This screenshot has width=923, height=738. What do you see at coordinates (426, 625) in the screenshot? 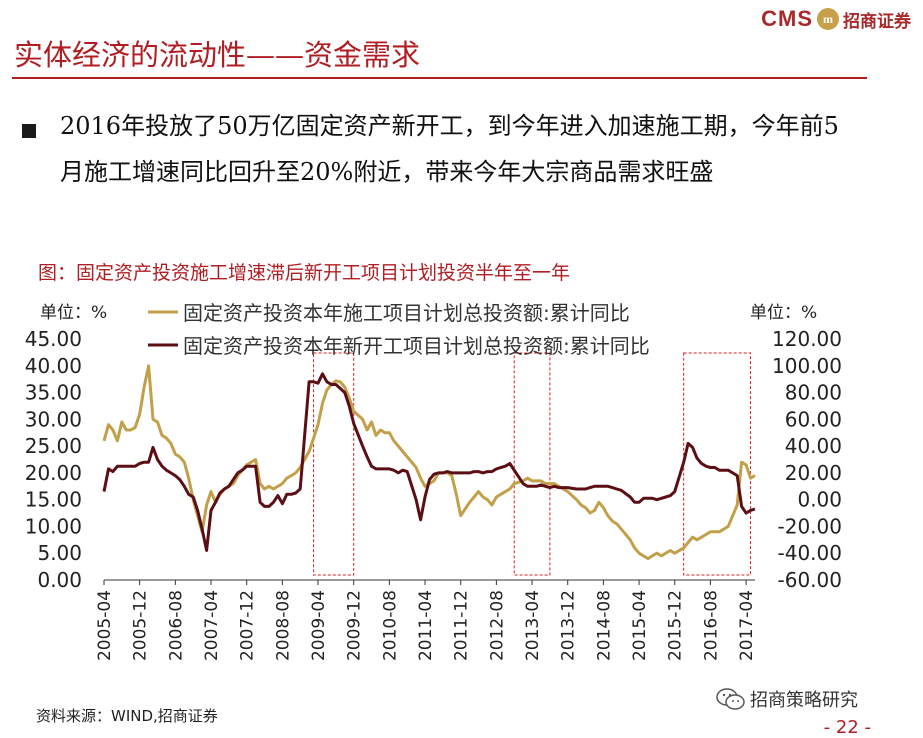
I see `x-tick-label: 2011-04` at bounding box center [426, 625].